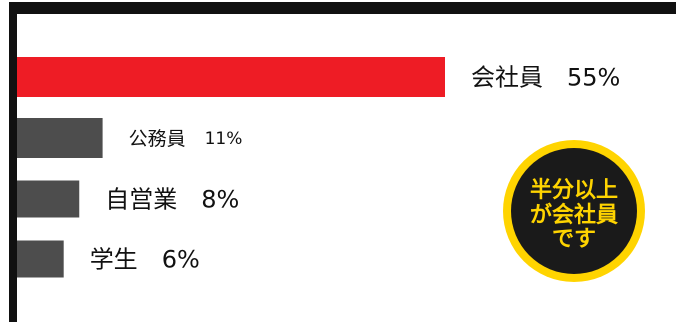 This screenshot has width=676, height=322. What do you see at coordinates (574, 215) in the screenshot?
I see `badge-line-2: が会社員` at bounding box center [574, 215].